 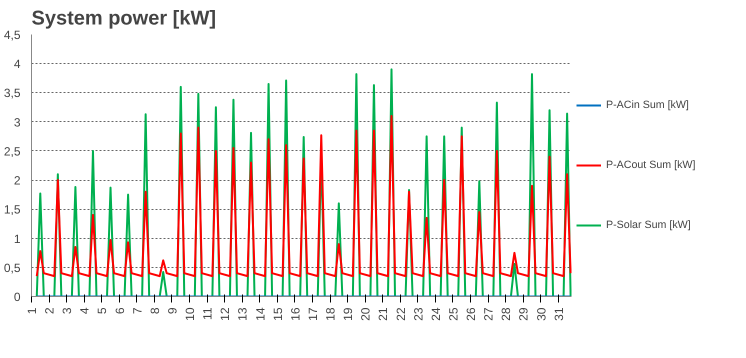 What do you see at coordinates (295, 314) in the screenshot?
I see `x-tick-label: 16` at bounding box center [295, 314].